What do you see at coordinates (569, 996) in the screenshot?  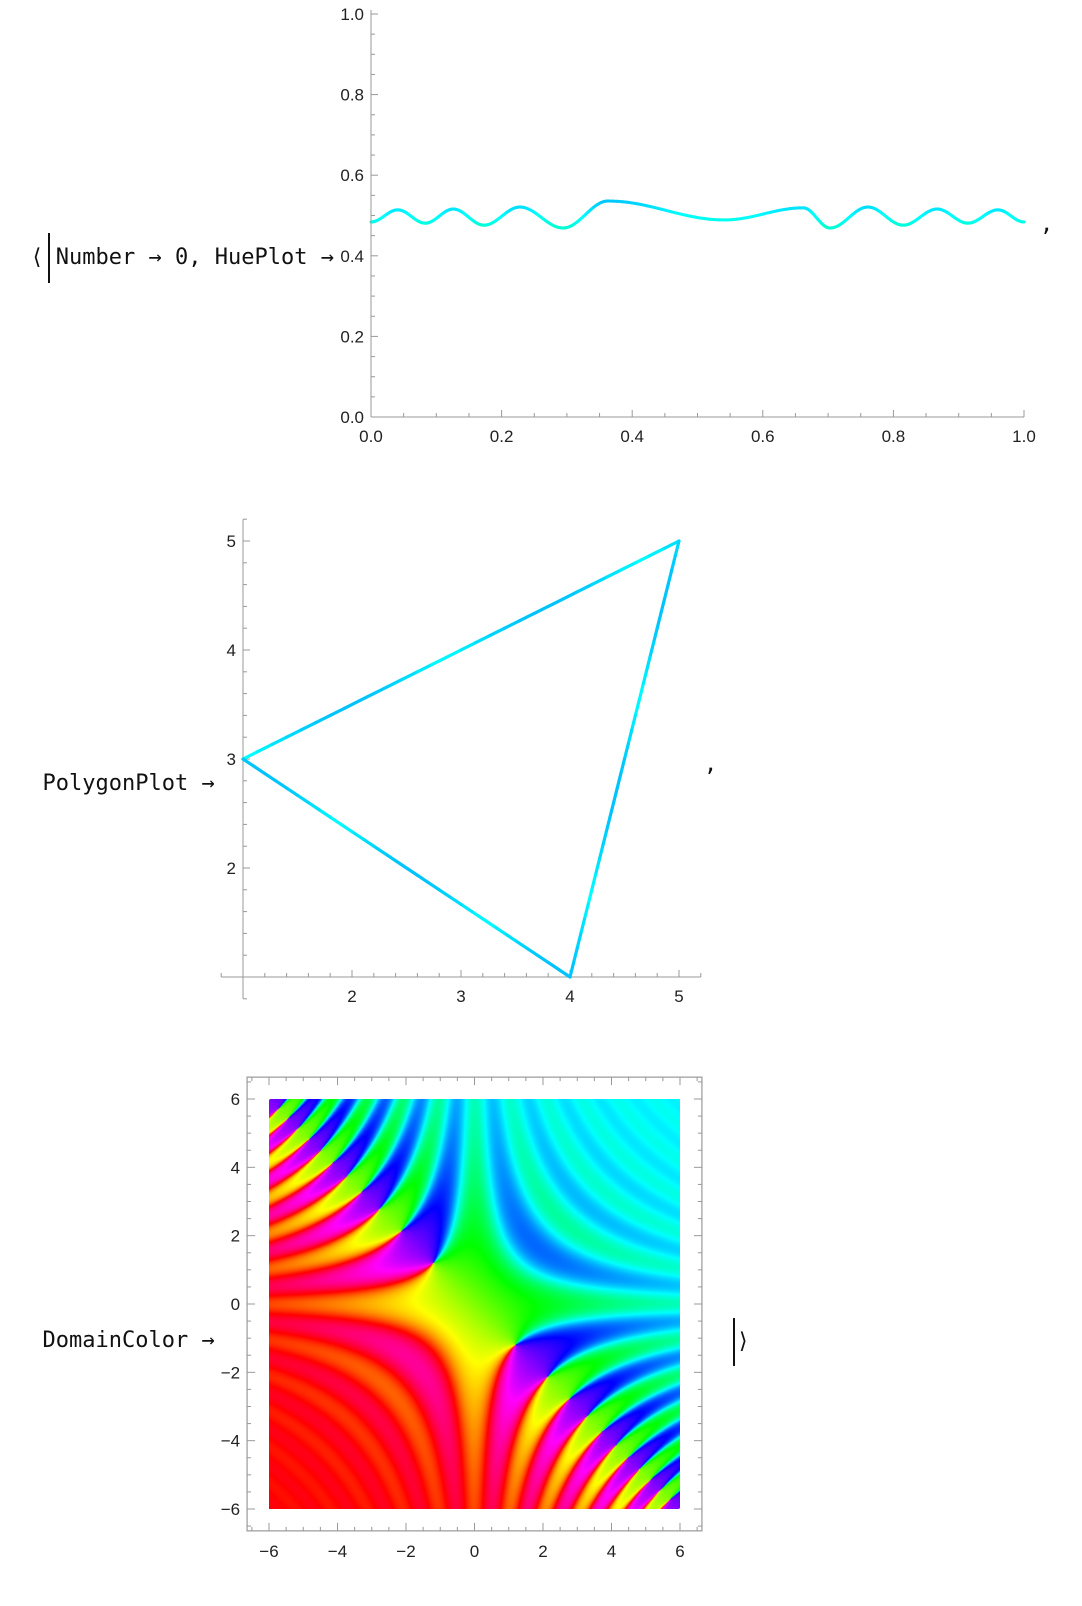 I see `x-tick-label: 4` at bounding box center [569, 996].